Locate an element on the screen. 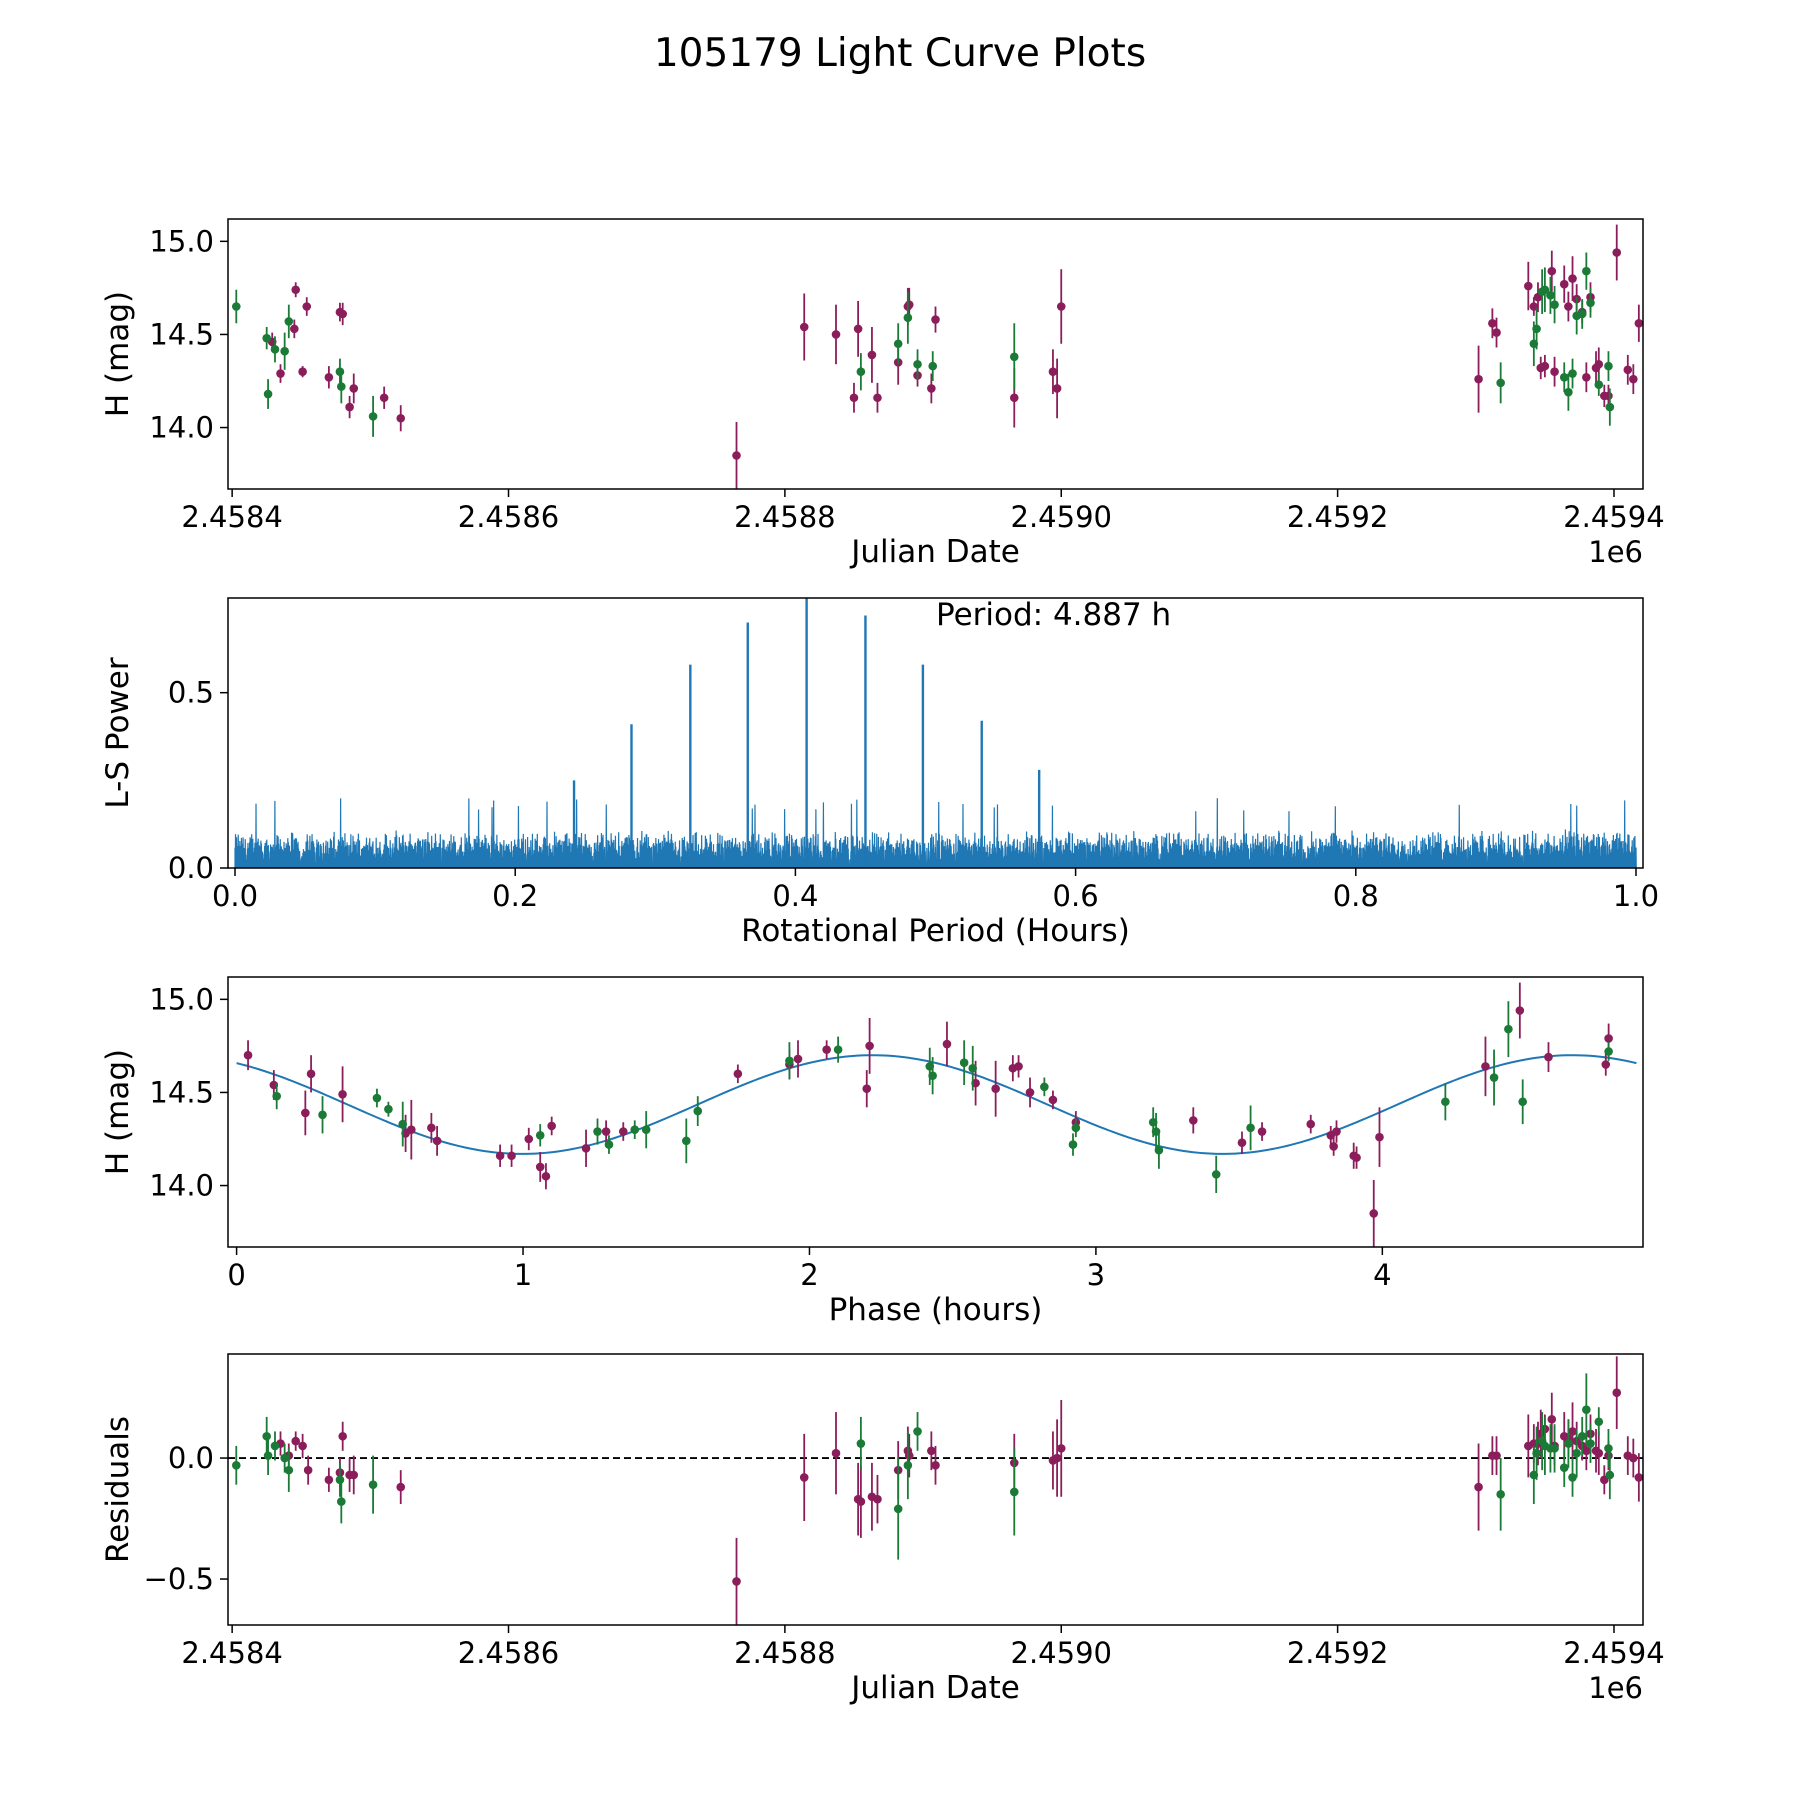 This screenshot has height=1800, width=1800. x-tick-label: 2 is located at coordinates (809, 1275).